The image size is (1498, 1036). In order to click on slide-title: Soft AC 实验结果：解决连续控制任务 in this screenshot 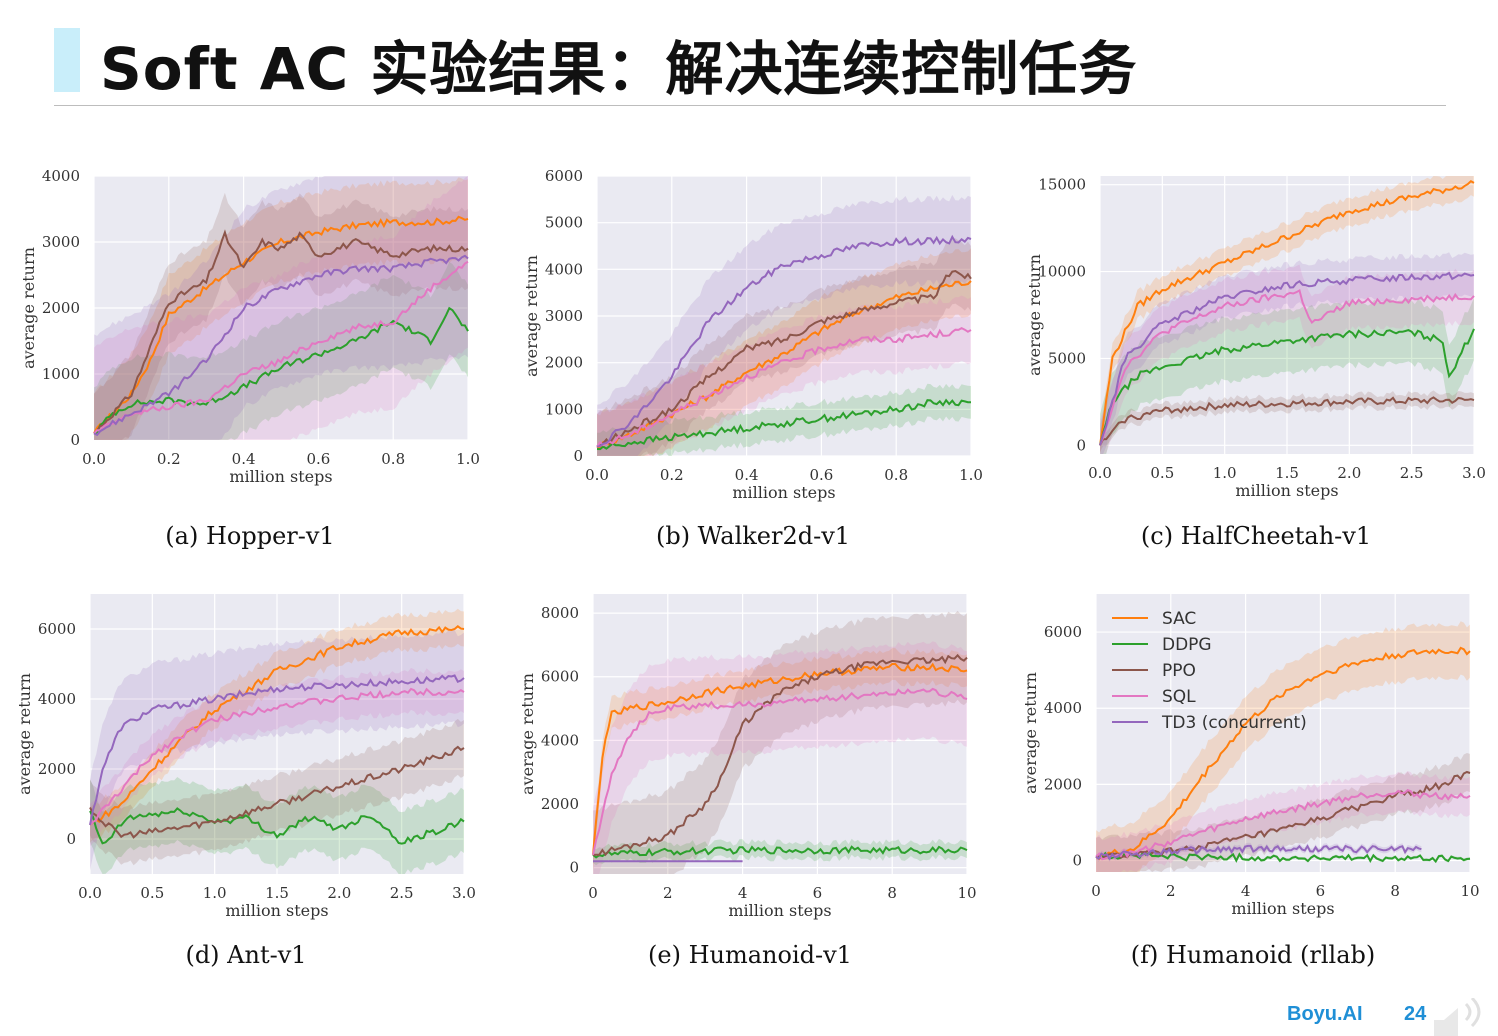, I will do `click(619, 69)`.